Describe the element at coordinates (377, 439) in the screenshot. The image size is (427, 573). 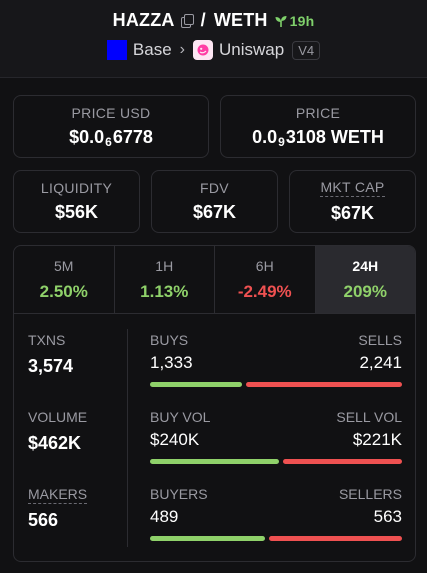
I see `sell-volume-value: $221K` at that location.